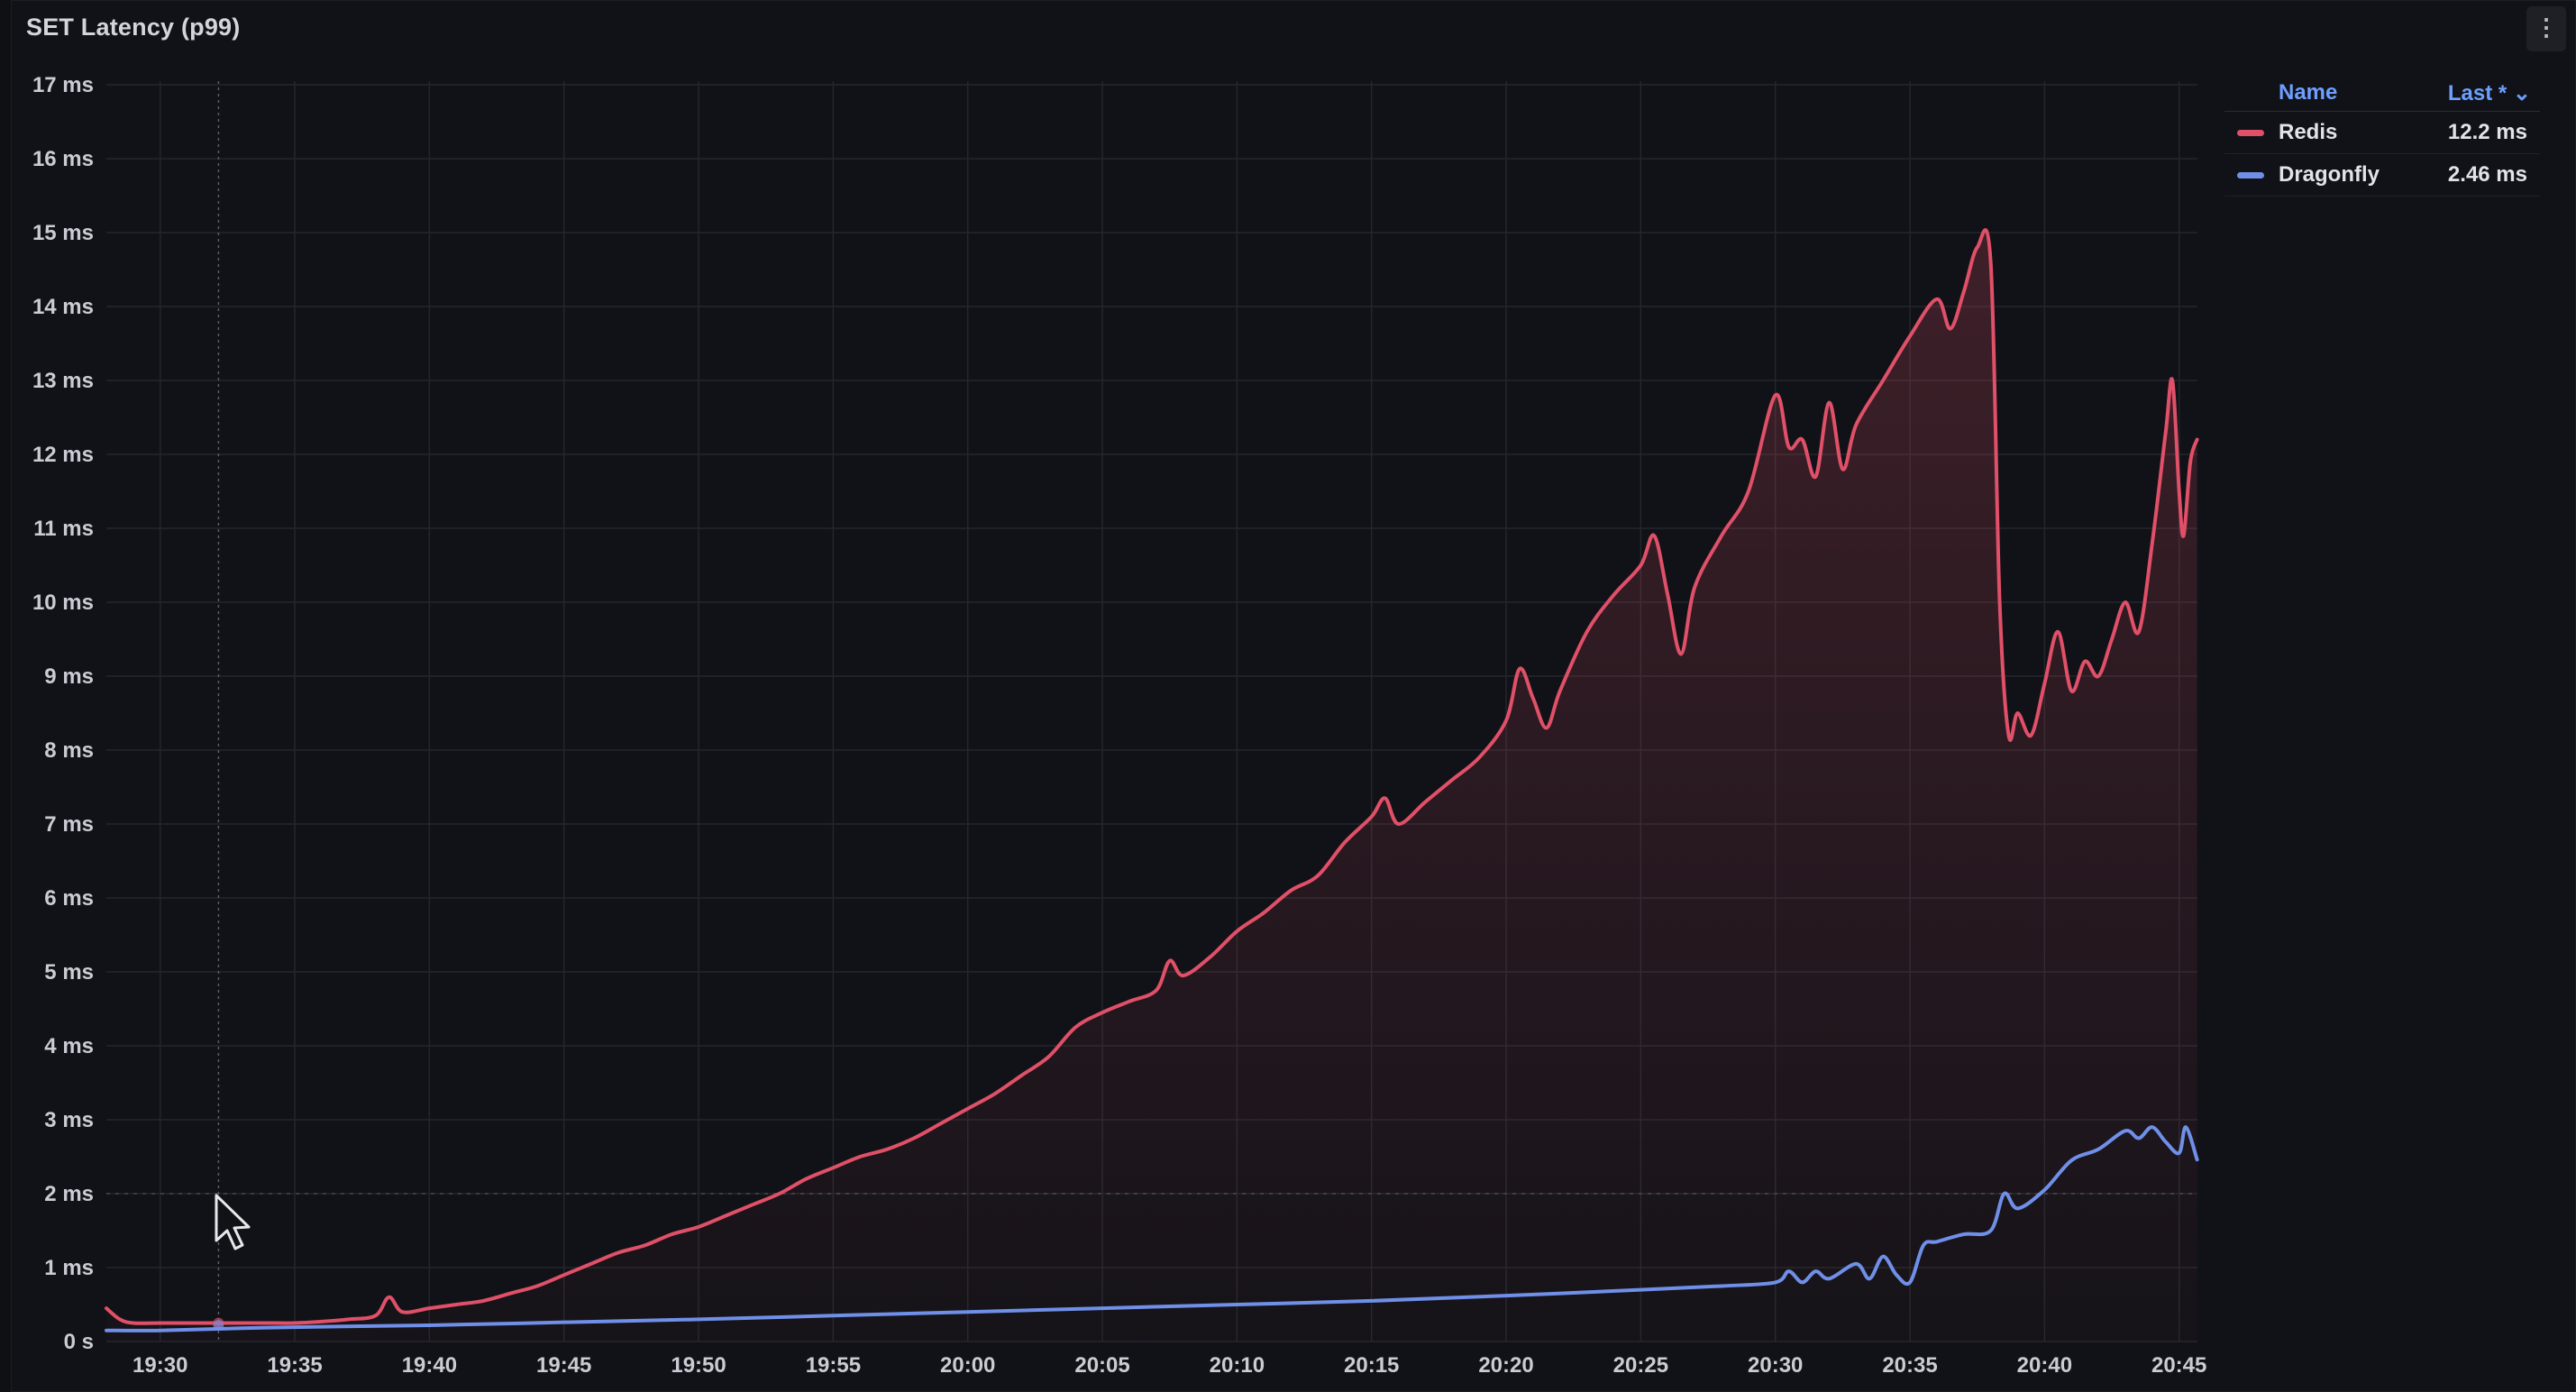 This screenshot has height=1392, width=2576. I want to click on legend-item-value: 12.2 ms, so click(2487, 132).